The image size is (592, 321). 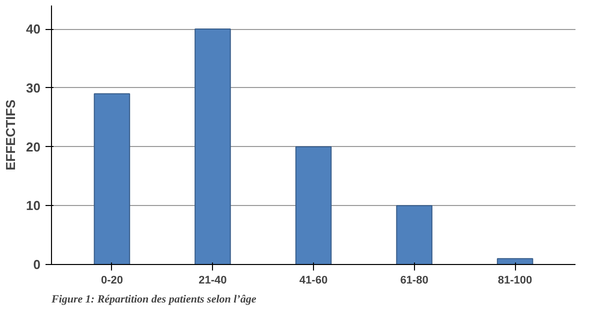 I want to click on y-tick-label: 20, so click(x=33, y=146).